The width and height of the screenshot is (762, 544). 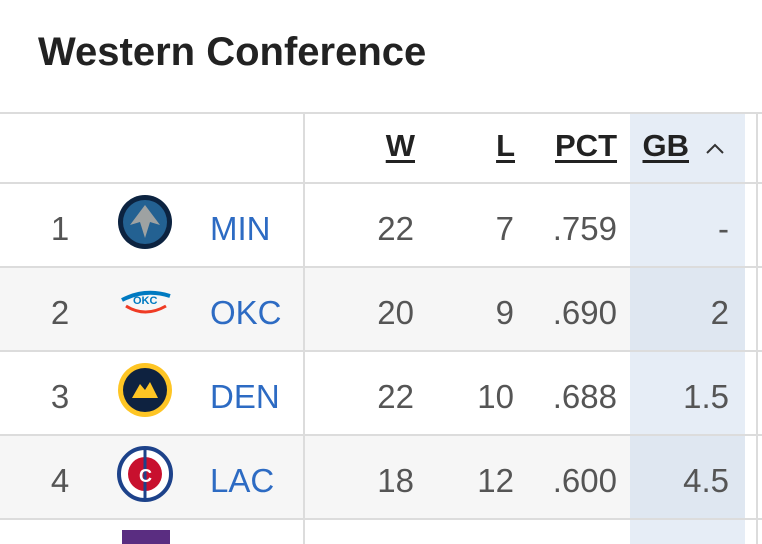 What do you see at coordinates (395, 312) in the screenshot?
I see `wins: 20` at bounding box center [395, 312].